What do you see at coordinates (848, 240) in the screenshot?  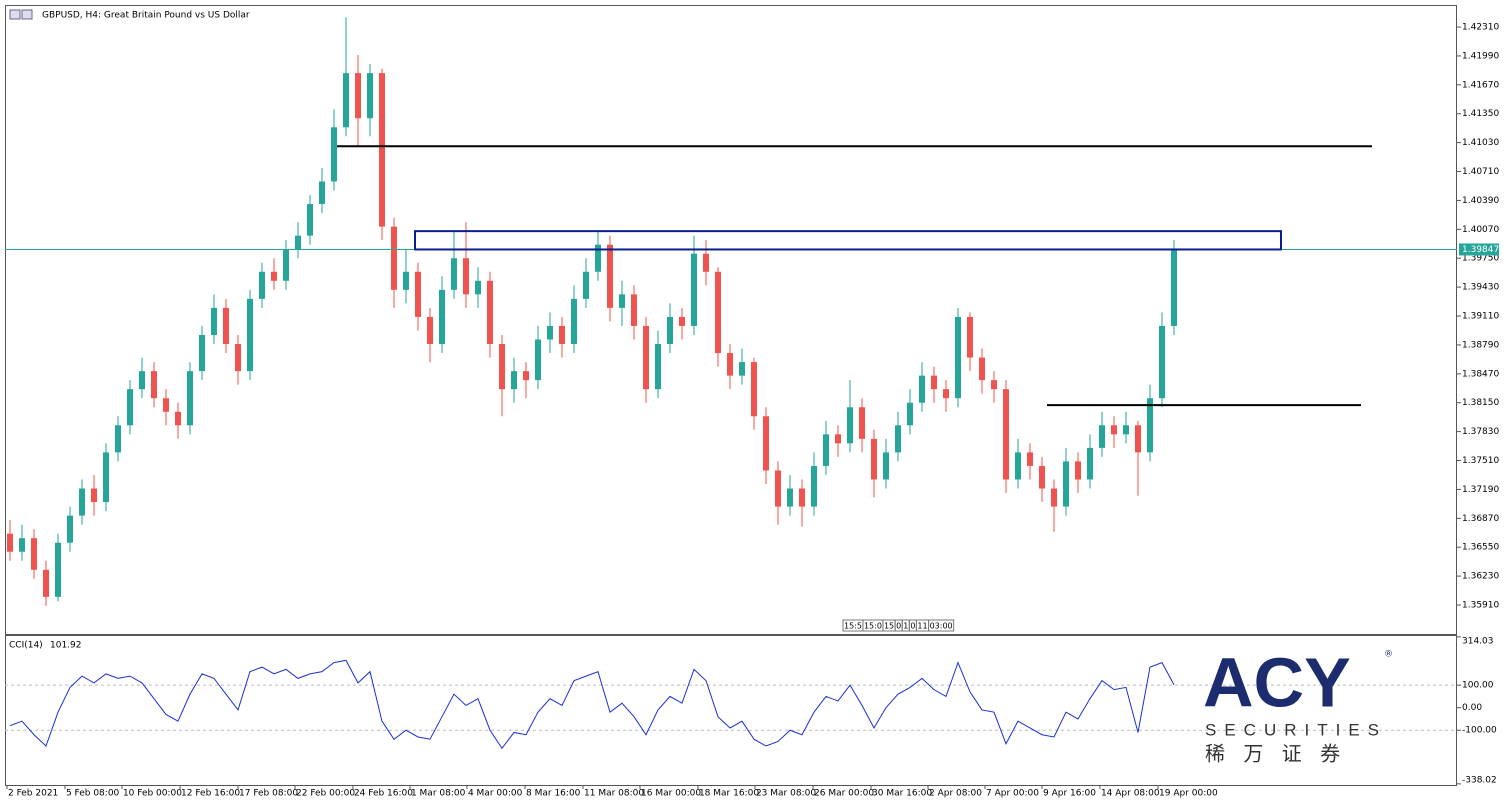 I see `zone` at bounding box center [848, 240].